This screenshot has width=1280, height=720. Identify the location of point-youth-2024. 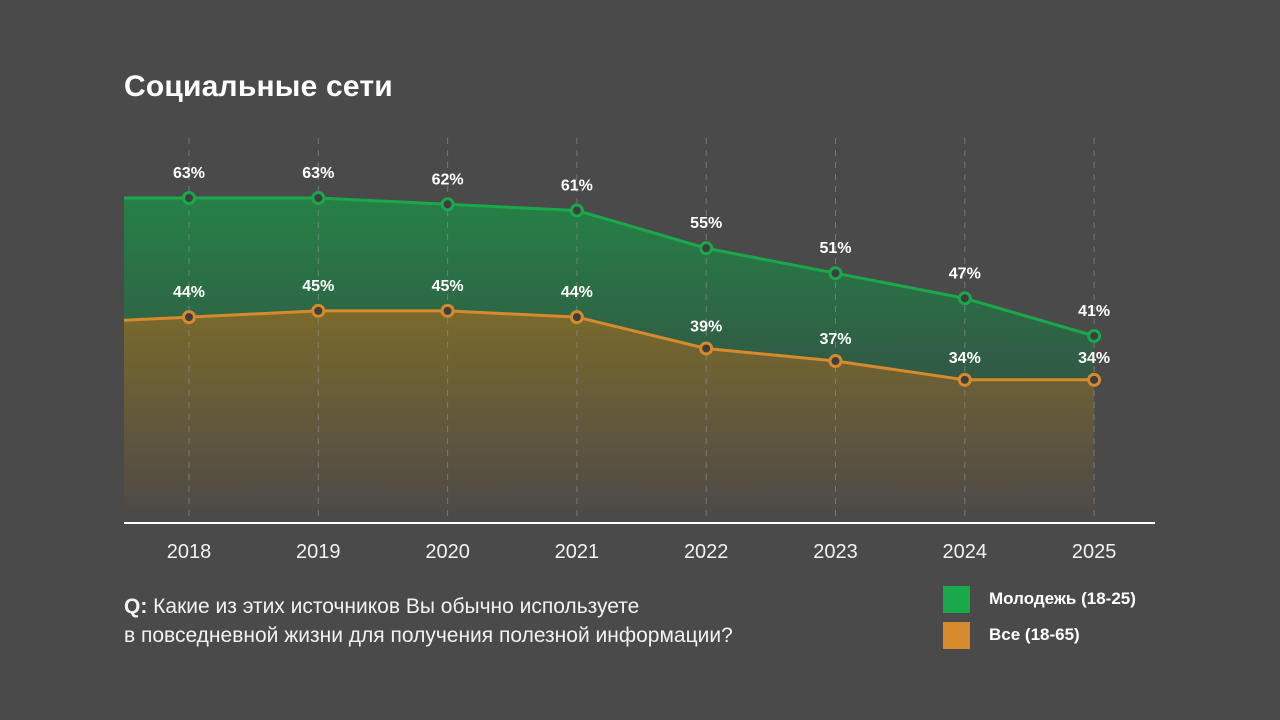
(964, 298).